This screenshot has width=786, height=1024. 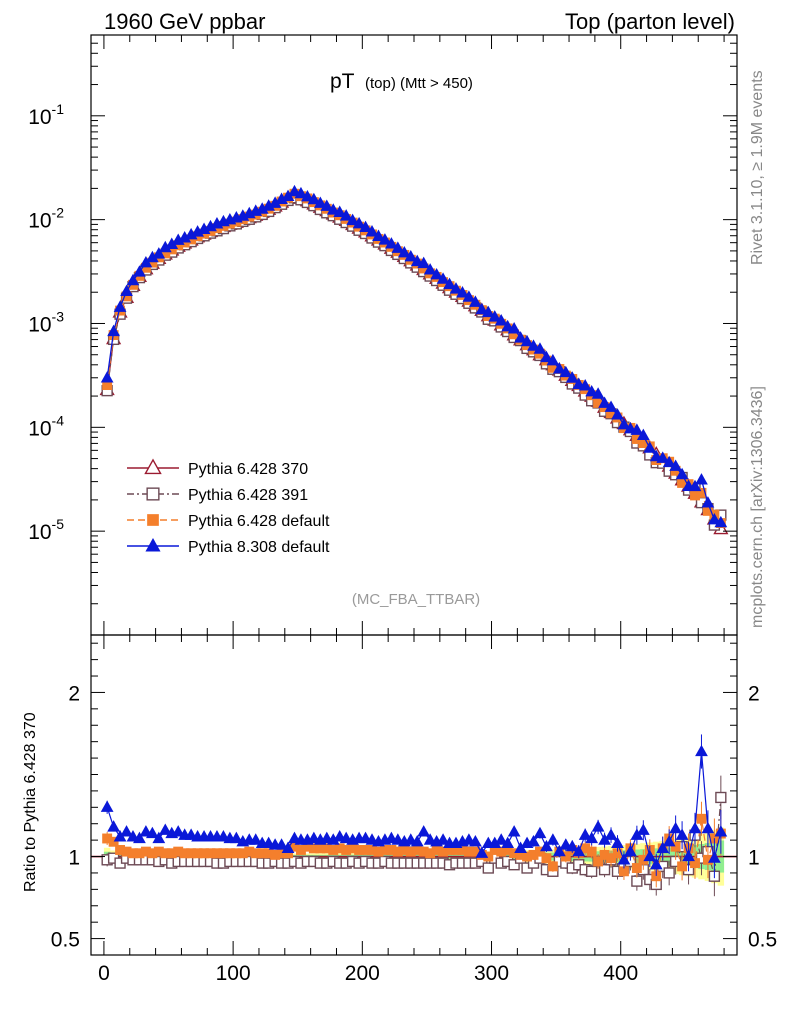 I want to click on header-observable-label: Top (parton level), so click(x=650, y=21).